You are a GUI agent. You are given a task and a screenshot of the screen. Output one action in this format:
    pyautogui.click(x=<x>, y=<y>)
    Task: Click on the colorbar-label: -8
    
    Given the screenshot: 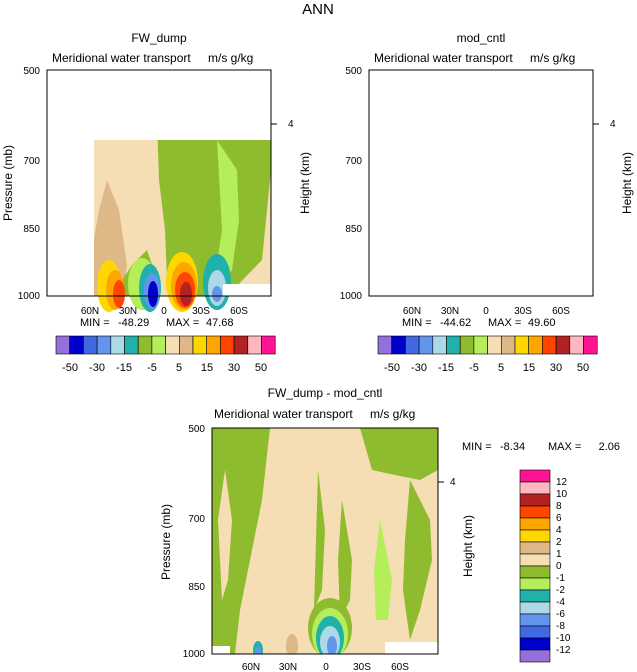 What is the action you would take?
    pyautogui.click(x=560, y=626)
    